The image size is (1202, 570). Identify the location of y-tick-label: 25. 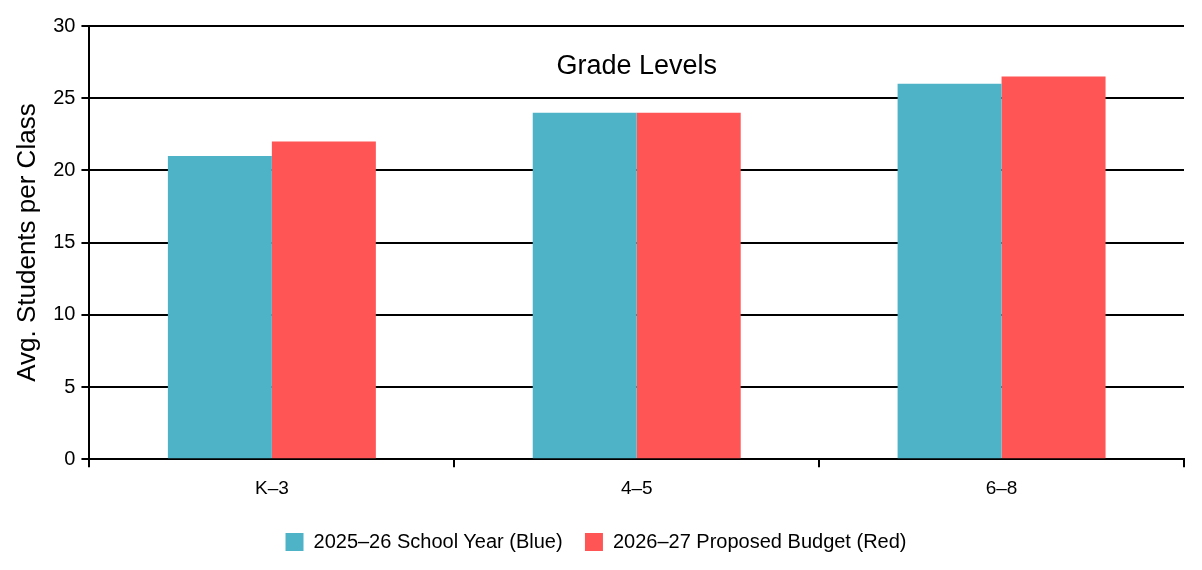
(64, 96).